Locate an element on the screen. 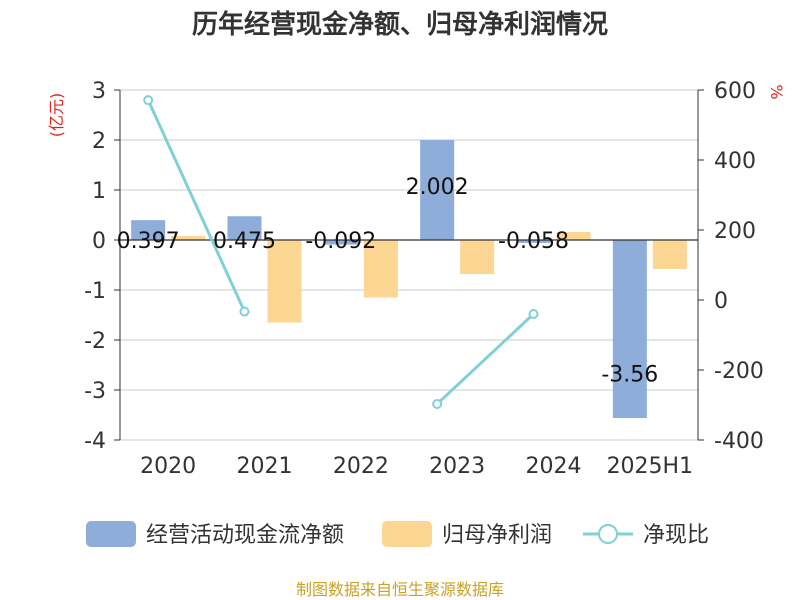 This screenshot has width=800, height=600. data-label: 2.002 is located at coordinates (437, 187).